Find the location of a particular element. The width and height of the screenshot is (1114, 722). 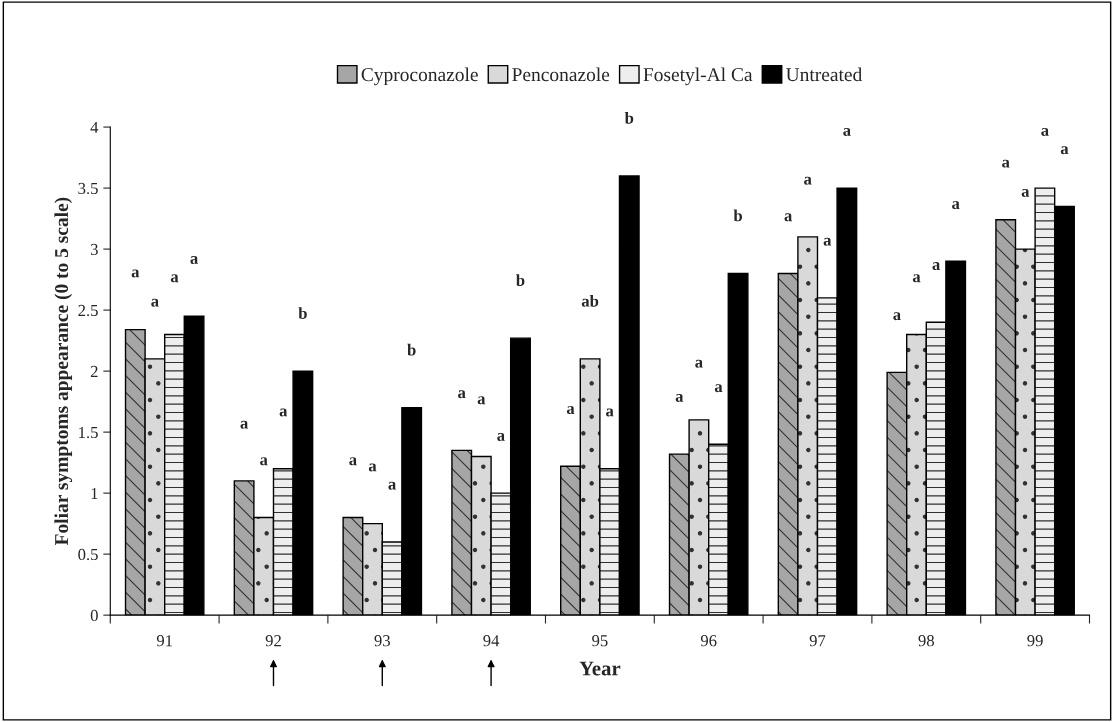

legend-label: Cyproconazole is located at coordinates (419, 76).